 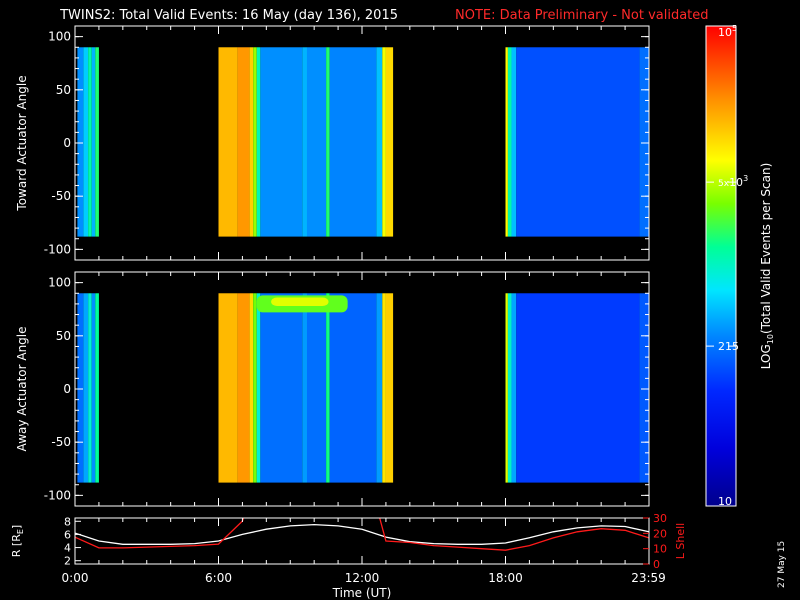 What do you see at coordinates (582, 15) in the screenshot?
I see `preliminary-note: NOTE: Data Preliminary - Not validated` at bounding box center [582, 15].